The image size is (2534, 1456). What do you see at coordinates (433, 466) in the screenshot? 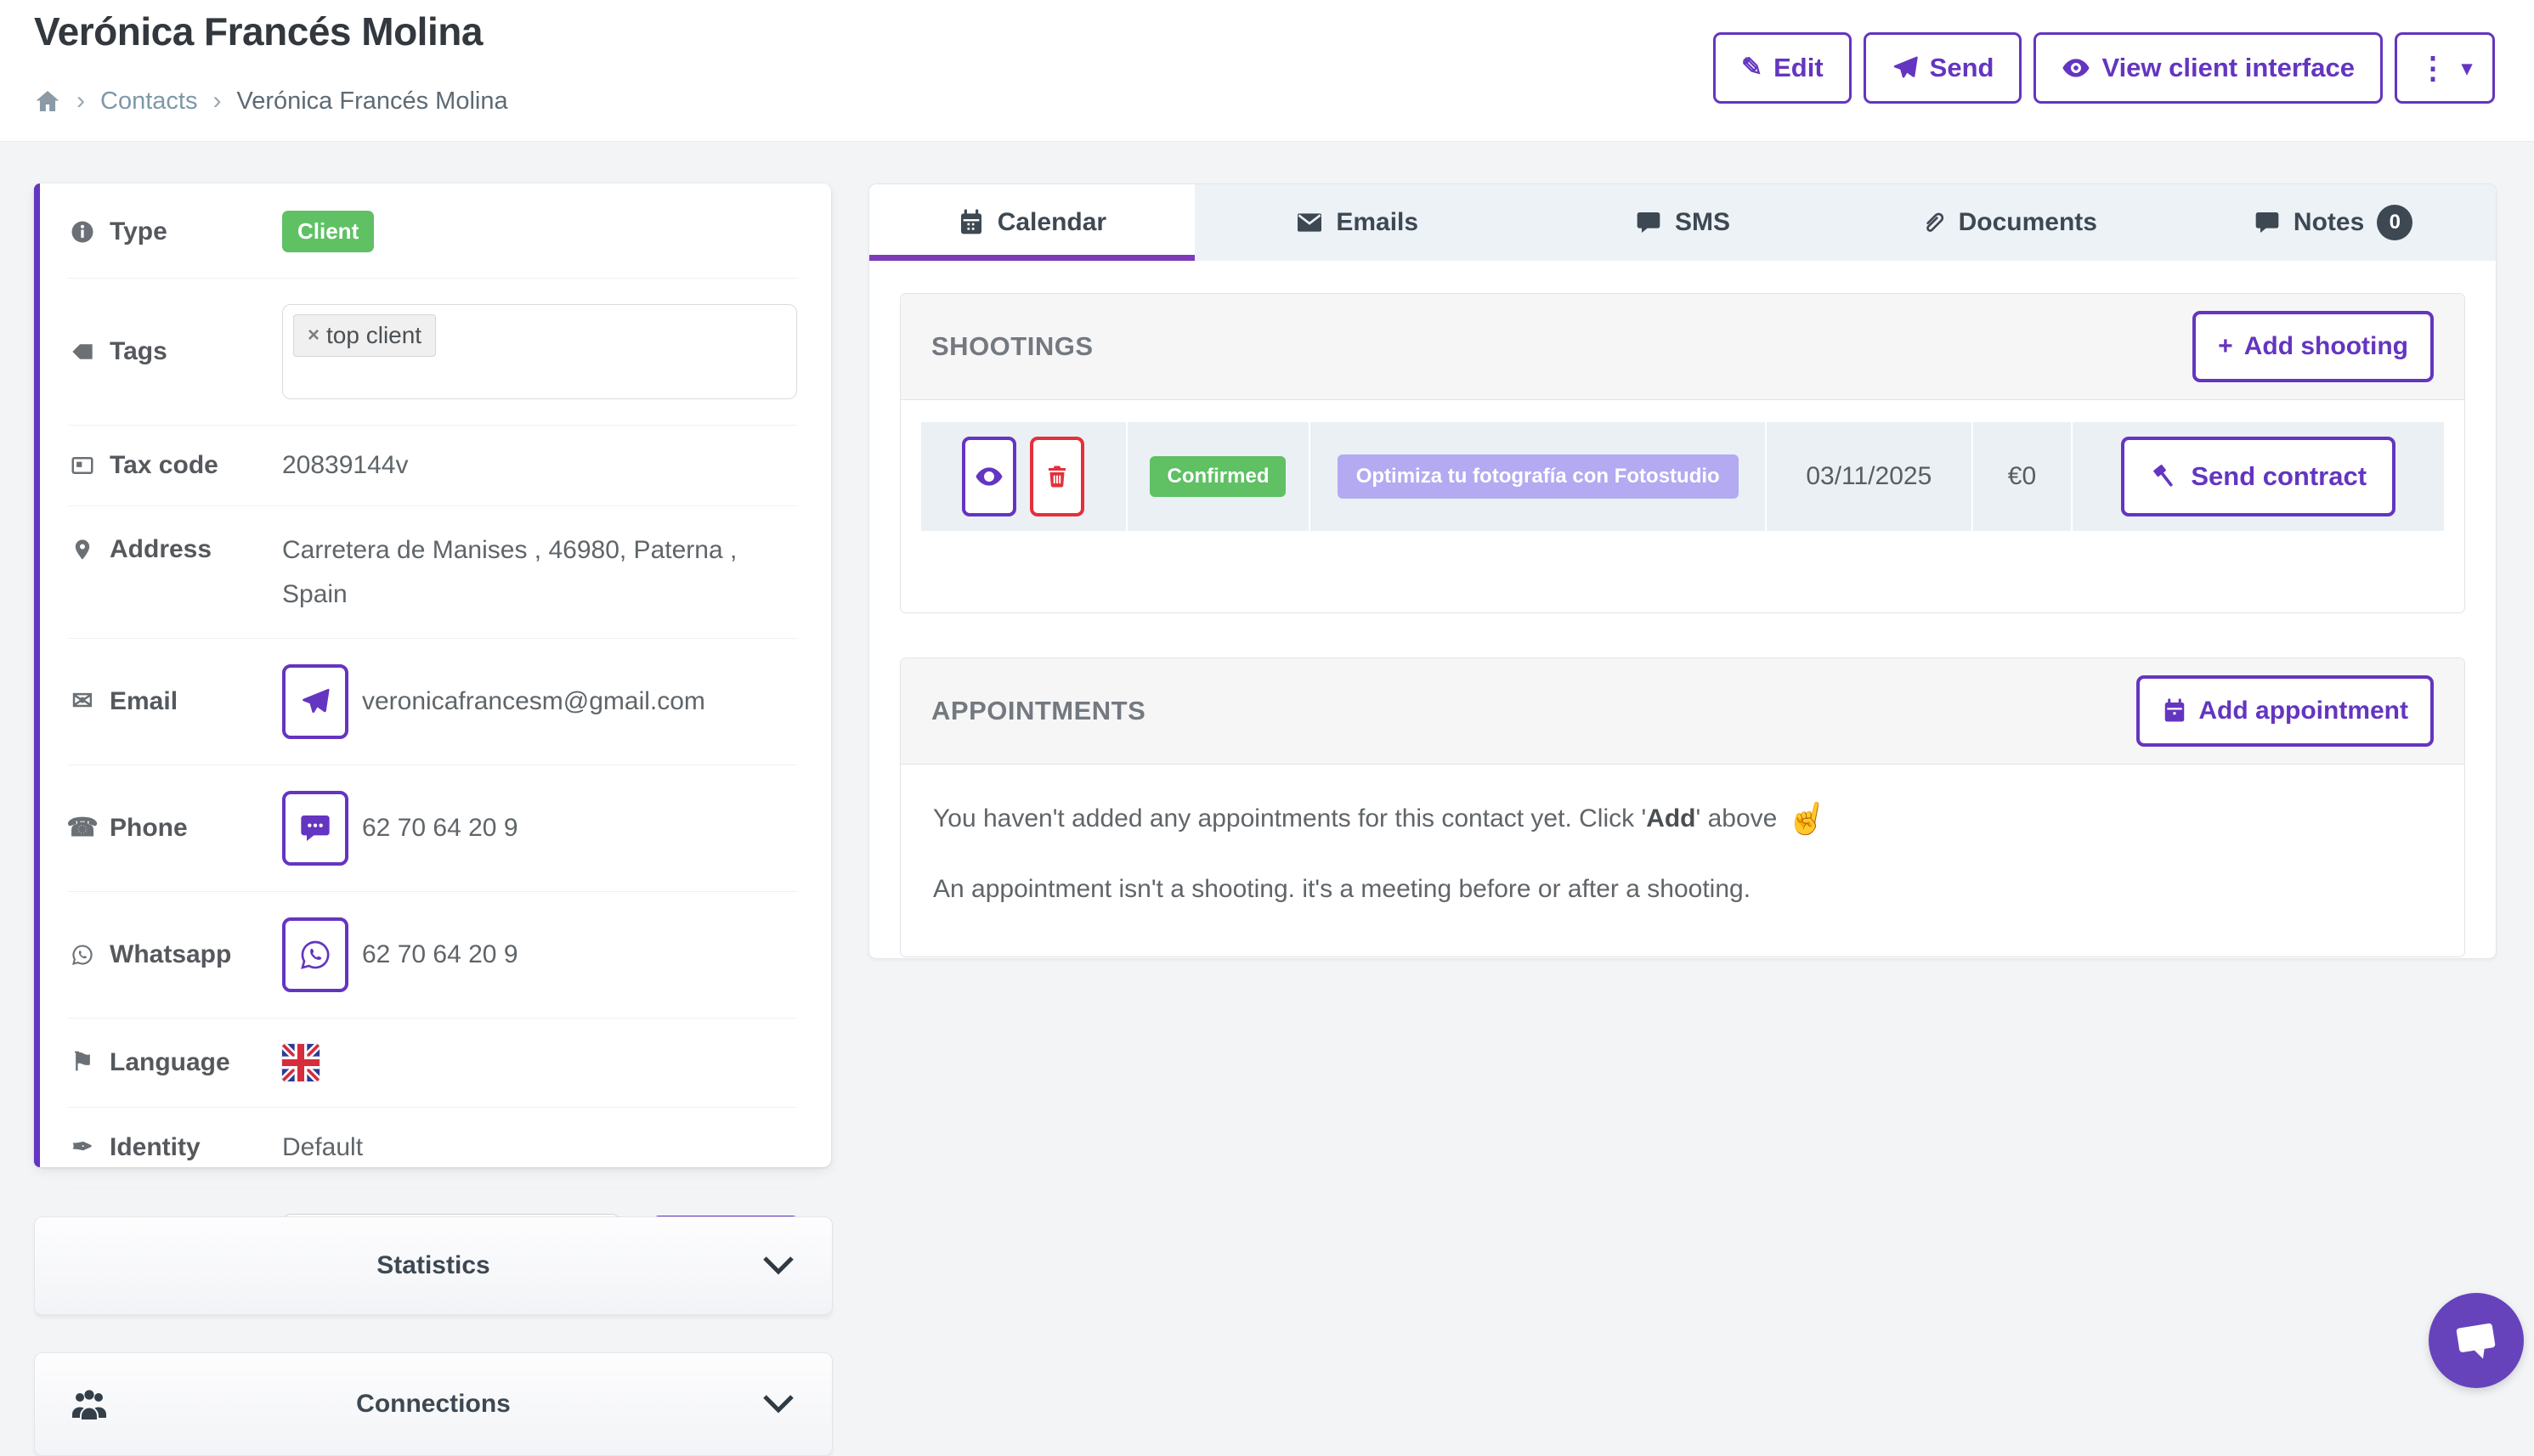
I see `tax-code-row: Tax code 20839144v` at bounding box center [433, 466].